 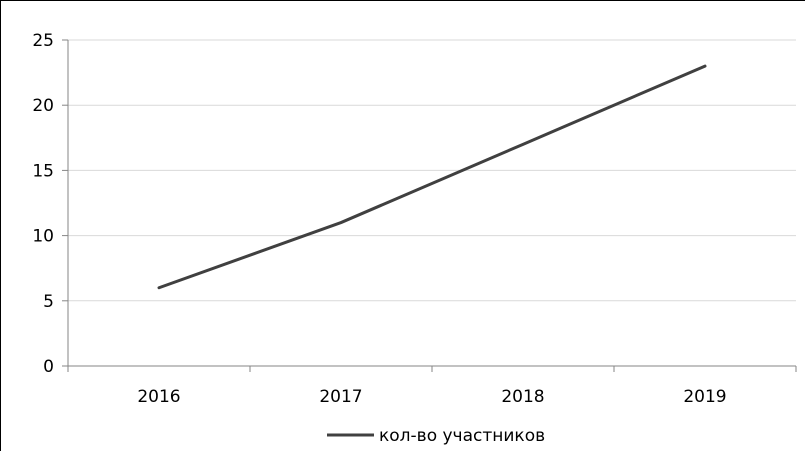 What do you see at coordinates (43, 204) in the screenshot?
I see `y-tick-labels: 0 5 10 15 20 25` at bounding box center [43, 204].